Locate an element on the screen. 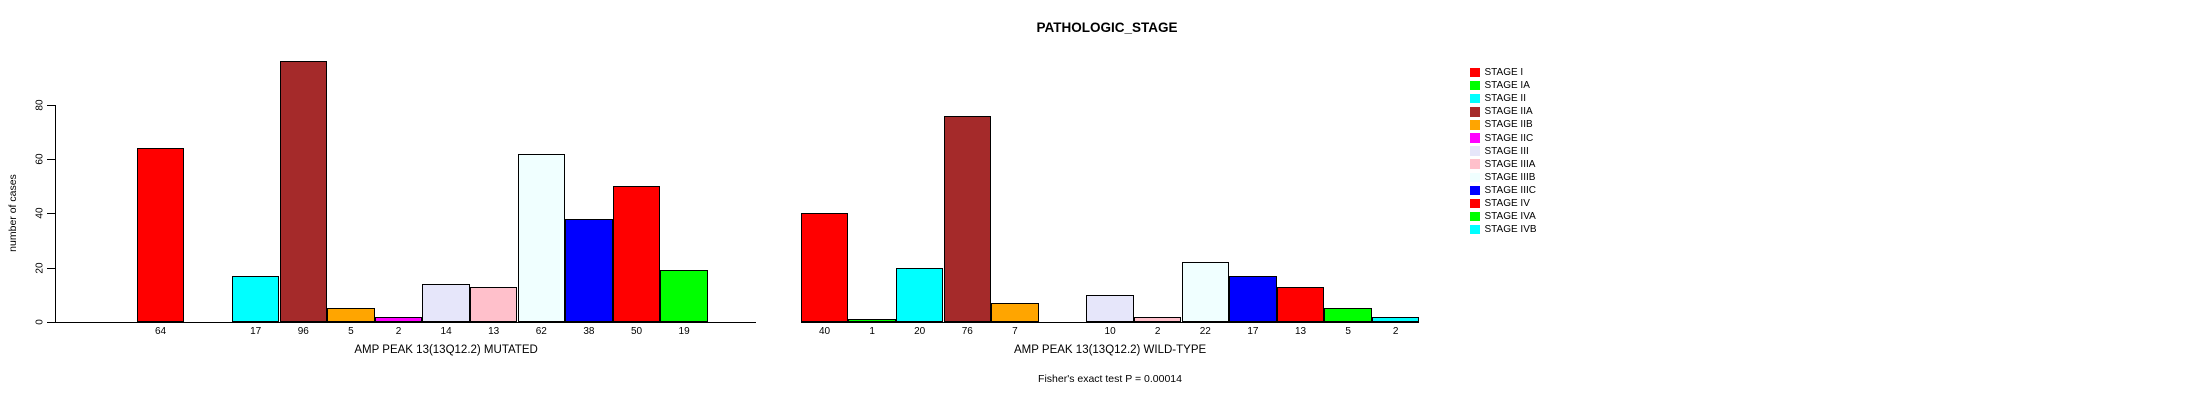 The image size is (2190, 400). legend-item-label: STAGE IIB is located at coordinates (1508, 125).